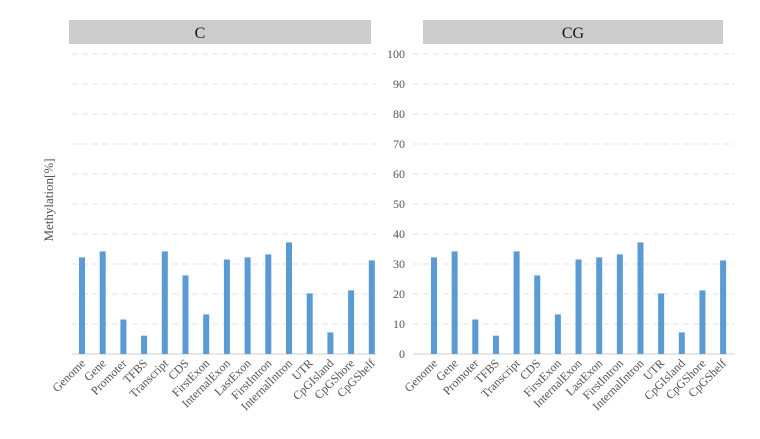 Image resolution: width=760 pixels, height=439 pixels. Describe the element at coordinates (399, 204) in the screenshot. I see `y-tick-label: 50` at that location.